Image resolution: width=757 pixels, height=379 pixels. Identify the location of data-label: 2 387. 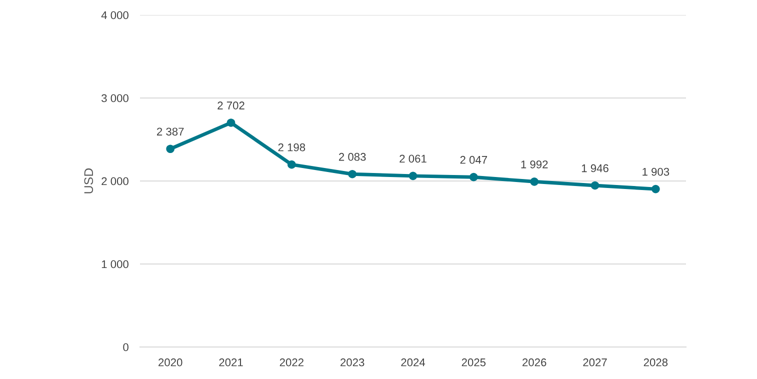
(170, 132).